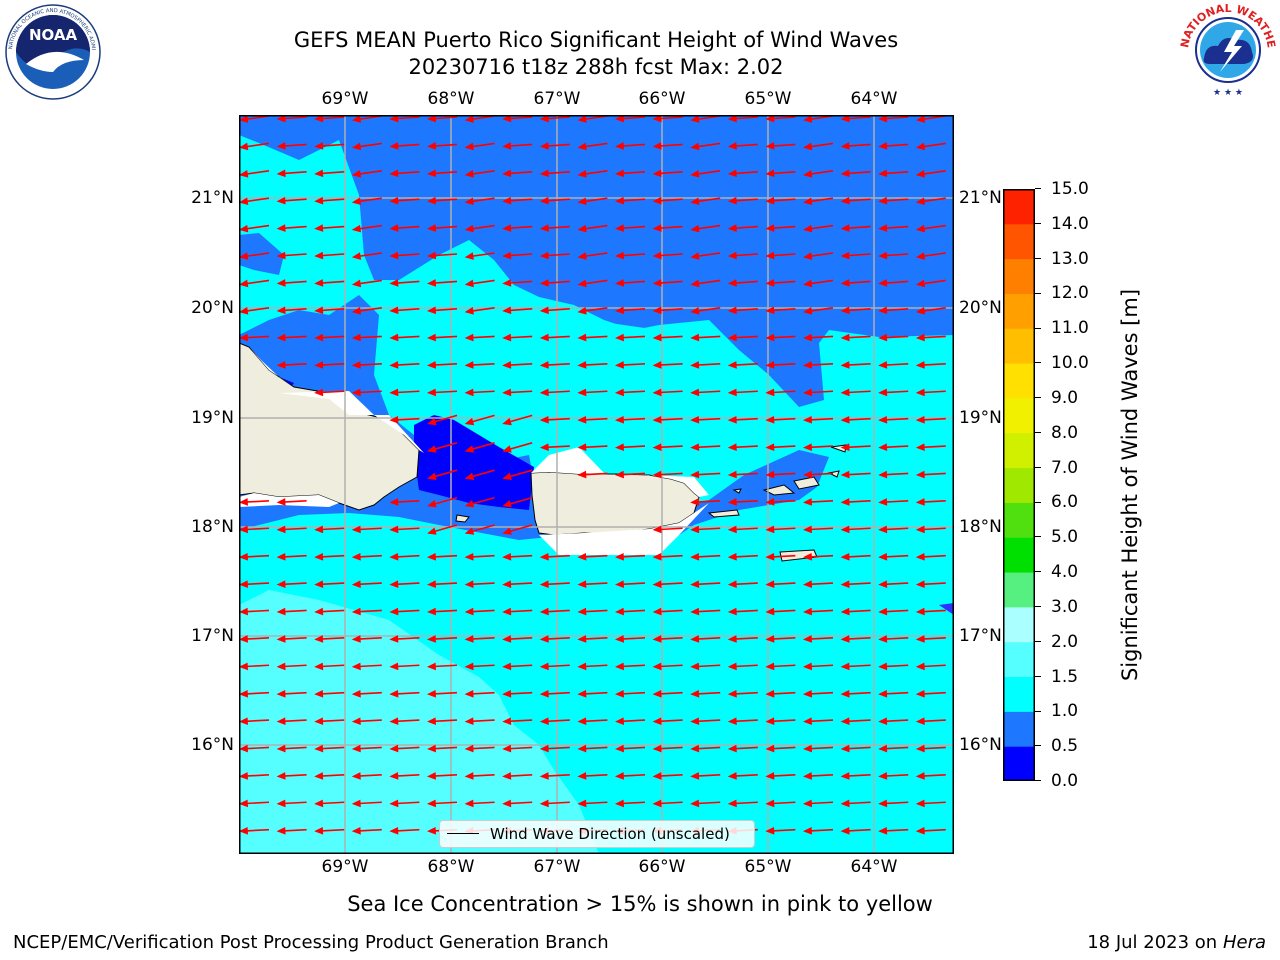 This screenshot has width=1280, height=960. I want to click on lat-label-right: 19°N, so click(980, 418).